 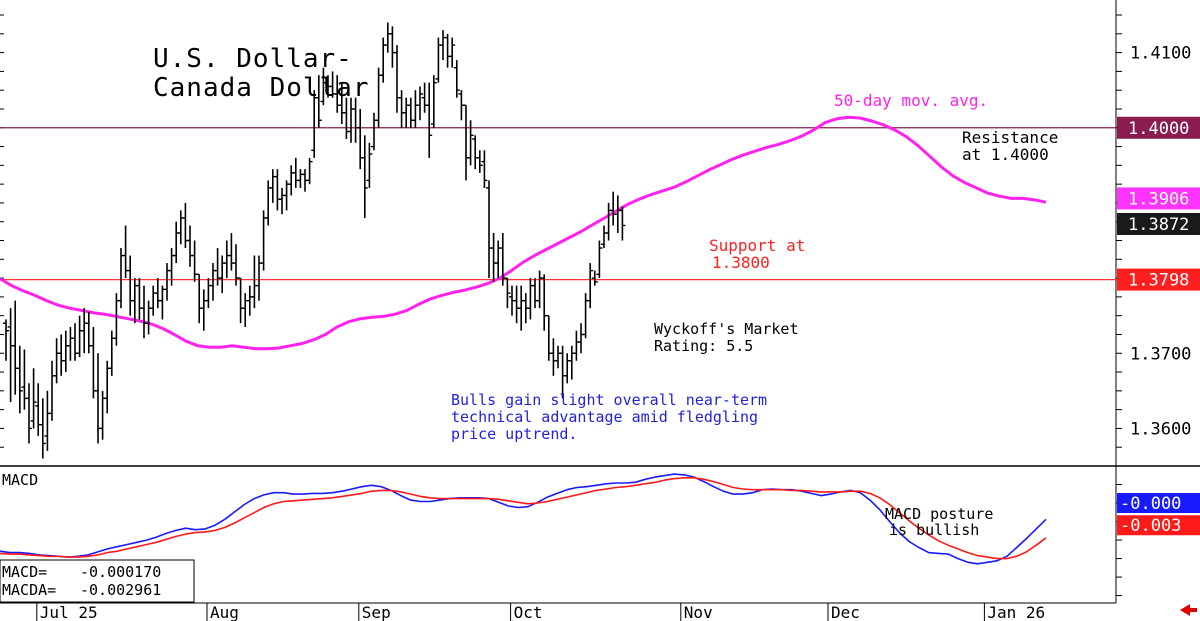 What do you see at coordinates (261, 88) in the screenshot?
I see `chart-title-line-2: Canada Dollar` at bounding box center [261, 88].